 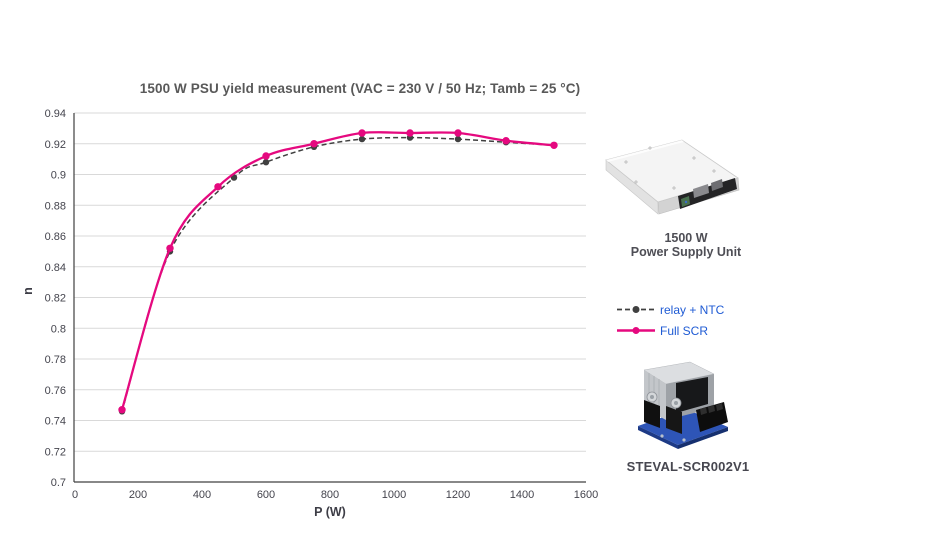 What do you see at coordinates (55, 237) in the screenshot?
I see `svg-text: 0.86` at bounding box center [55, 237].